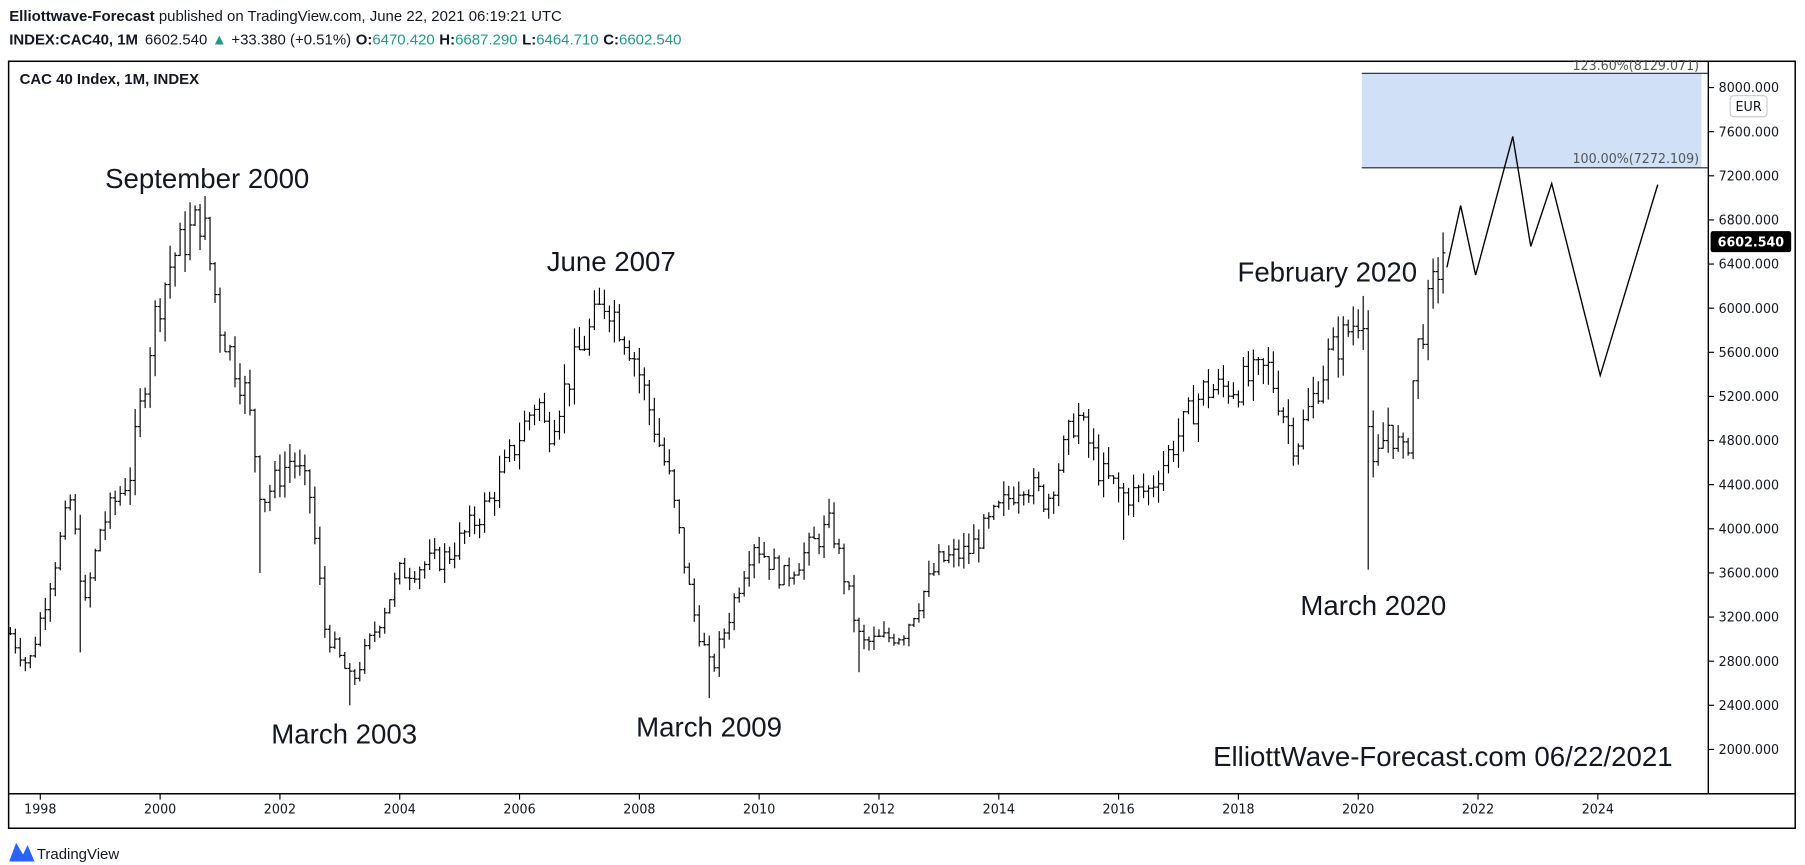 The image size is (1805, 865). Describe the element at coordinates (1749, 441) in the screenshot. I see `y-tick-label: 4800.000` at that location.